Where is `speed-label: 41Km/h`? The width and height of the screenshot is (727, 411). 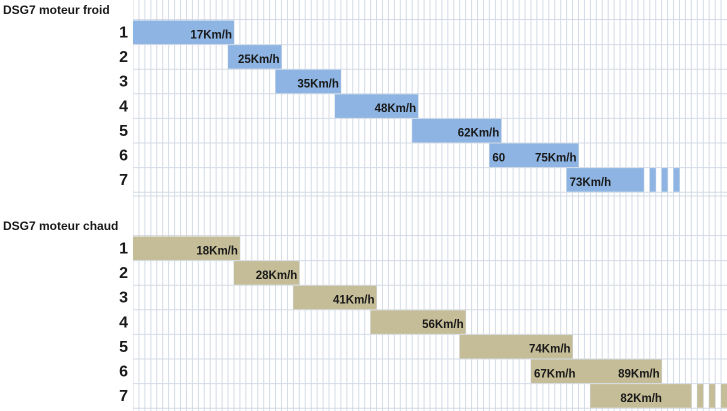 speed-label: 41Km/h is located at coordinates (354, 301).